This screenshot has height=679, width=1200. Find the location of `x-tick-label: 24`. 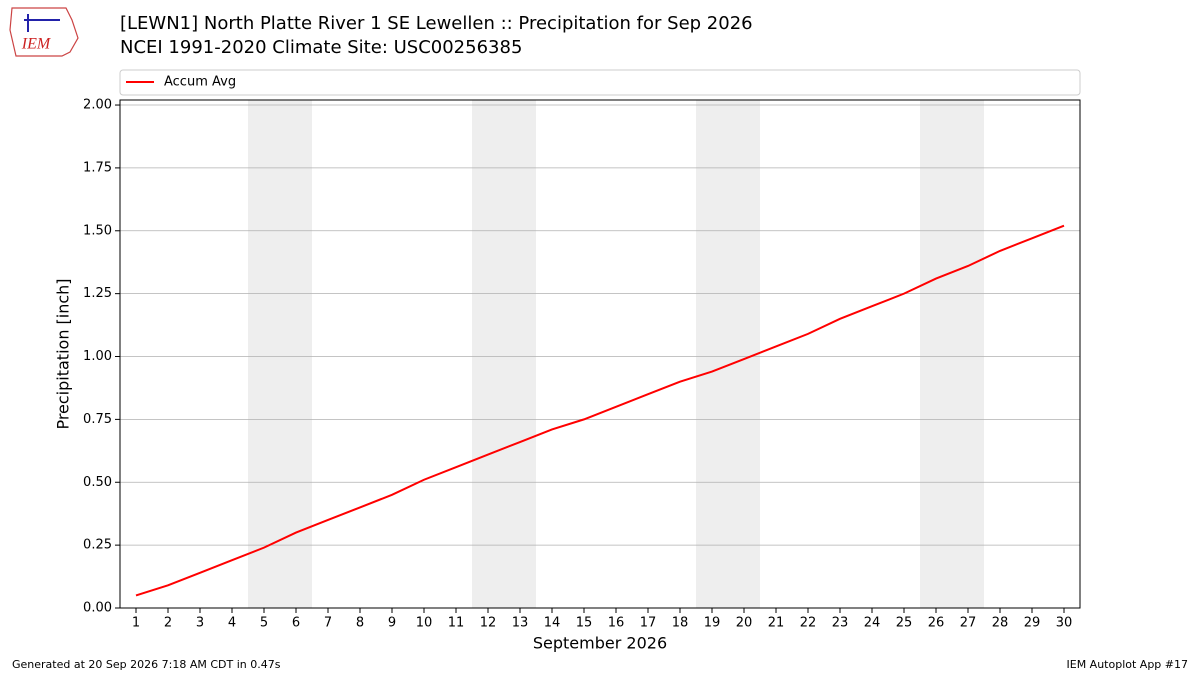

x-tick-label: 24 is located at coordinates (872, 623).